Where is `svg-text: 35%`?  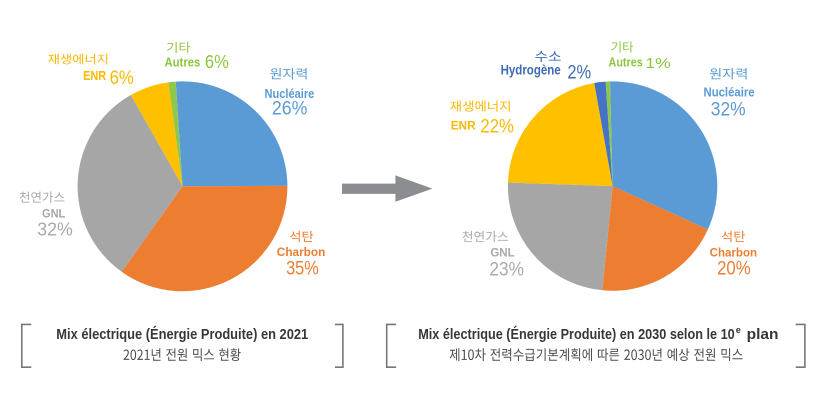
svg-text: 35% is located at coordinates (302, 269).